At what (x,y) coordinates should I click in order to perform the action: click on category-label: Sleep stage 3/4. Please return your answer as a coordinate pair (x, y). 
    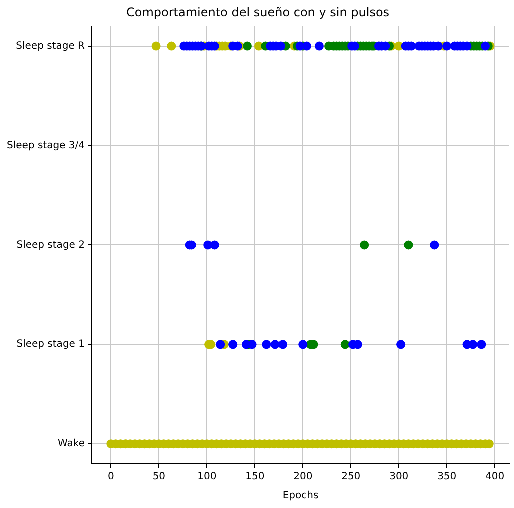
    Looking at the image, I should click on (45, 146).